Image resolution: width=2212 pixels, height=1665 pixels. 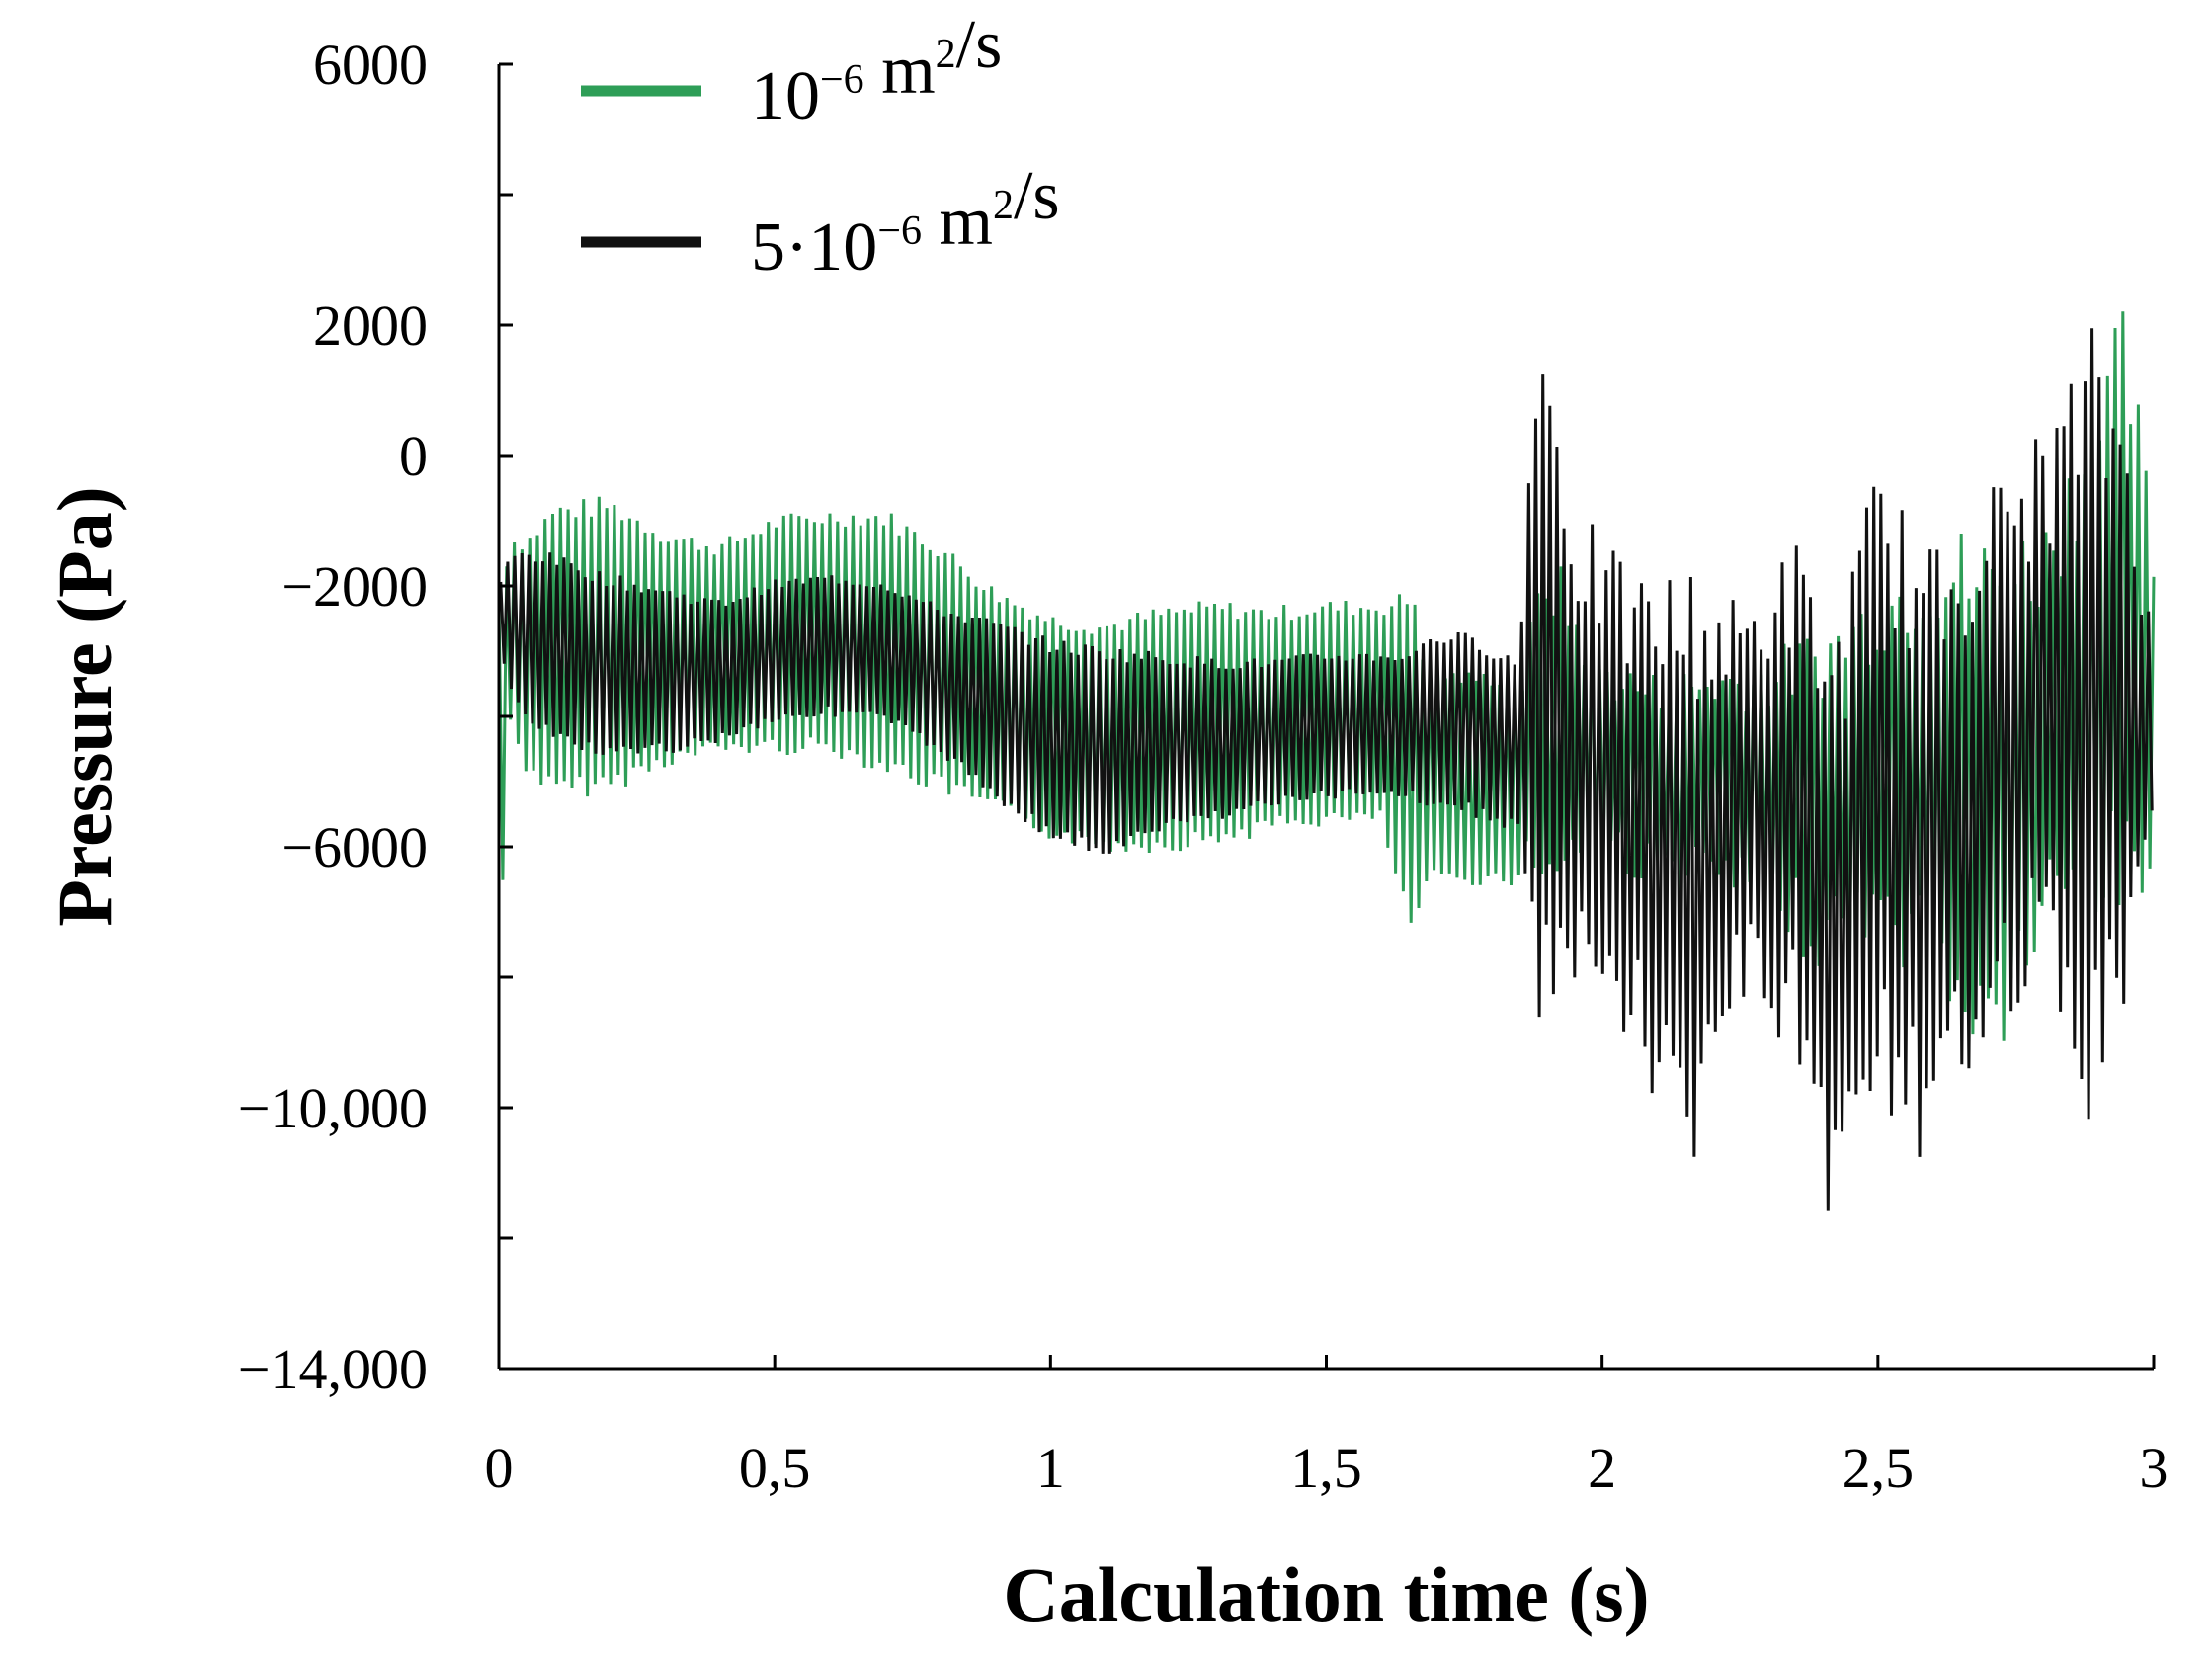 I want to click on x-tick-label: 1,5, so click(x=1326, y=1468).